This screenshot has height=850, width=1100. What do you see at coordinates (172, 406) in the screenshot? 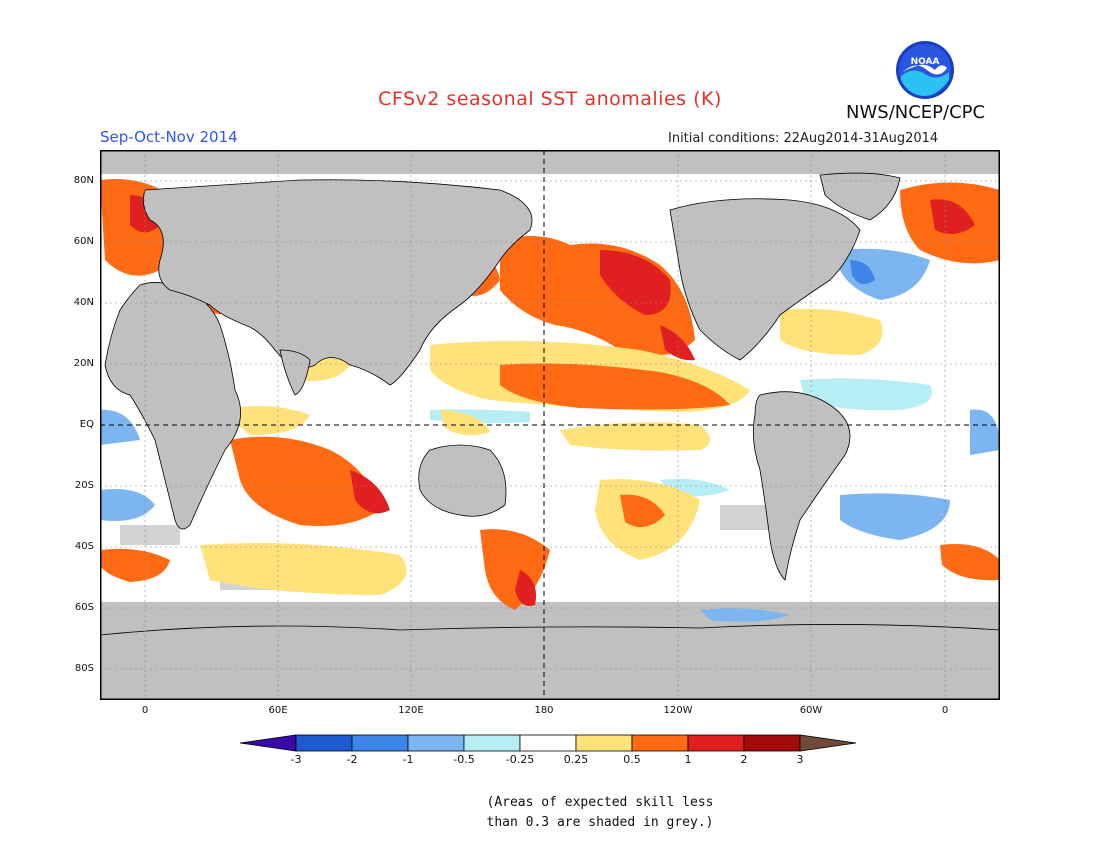
I see `africa` at bounding box center [172, 406].